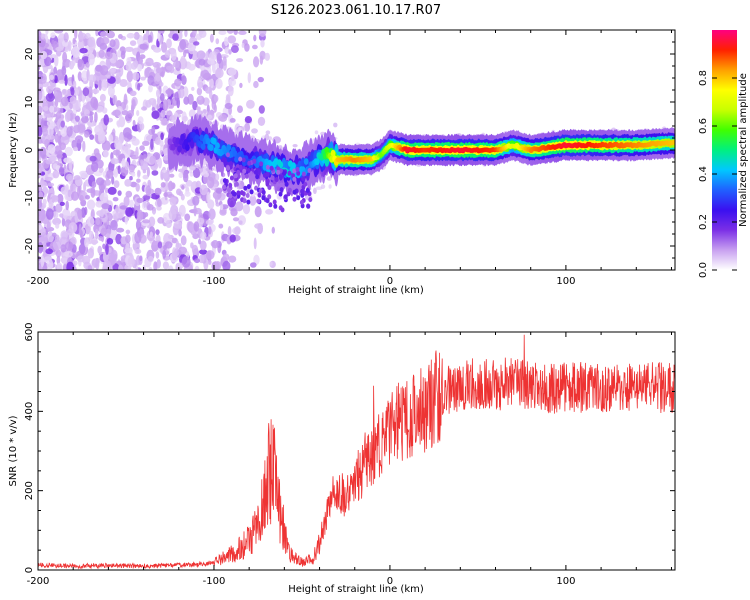  Describe the element at coordinates (29, 490) in the screenshot. I see `snr-y-tick-label: 200` at that location.